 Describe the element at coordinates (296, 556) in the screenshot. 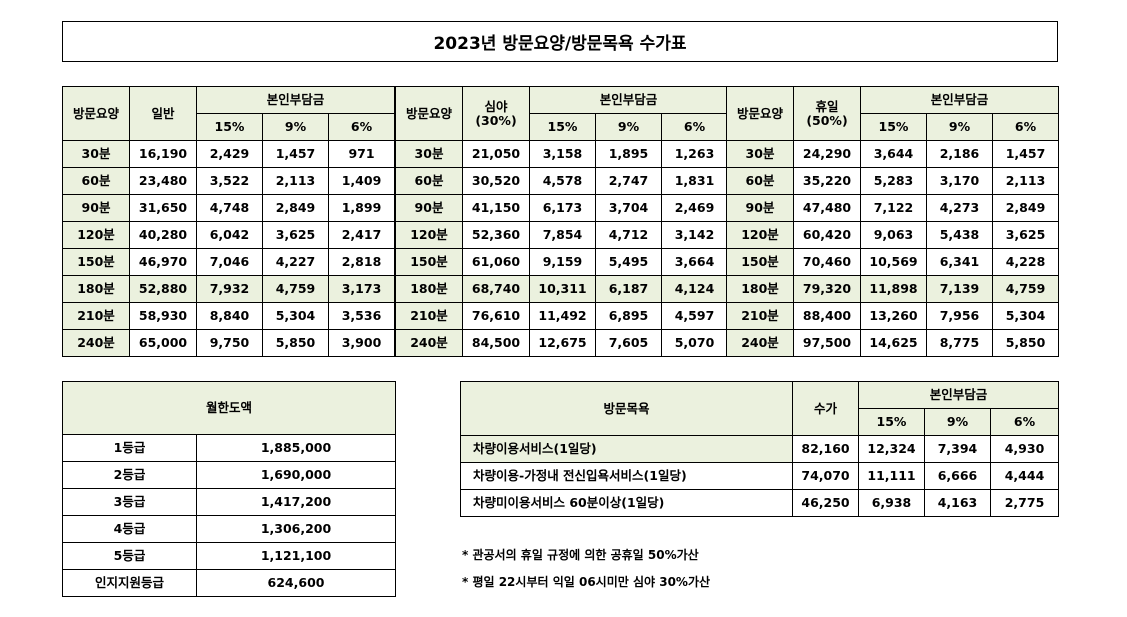

I see `limit-cell: 1,121,100` at that location.